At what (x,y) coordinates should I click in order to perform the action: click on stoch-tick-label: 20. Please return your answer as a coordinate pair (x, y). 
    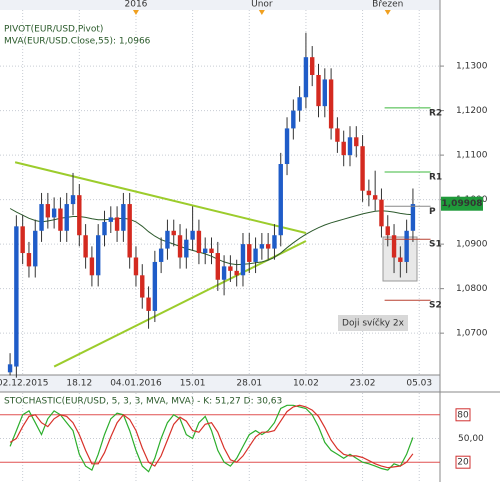
    Looking at the image, I should click on (463, 463).